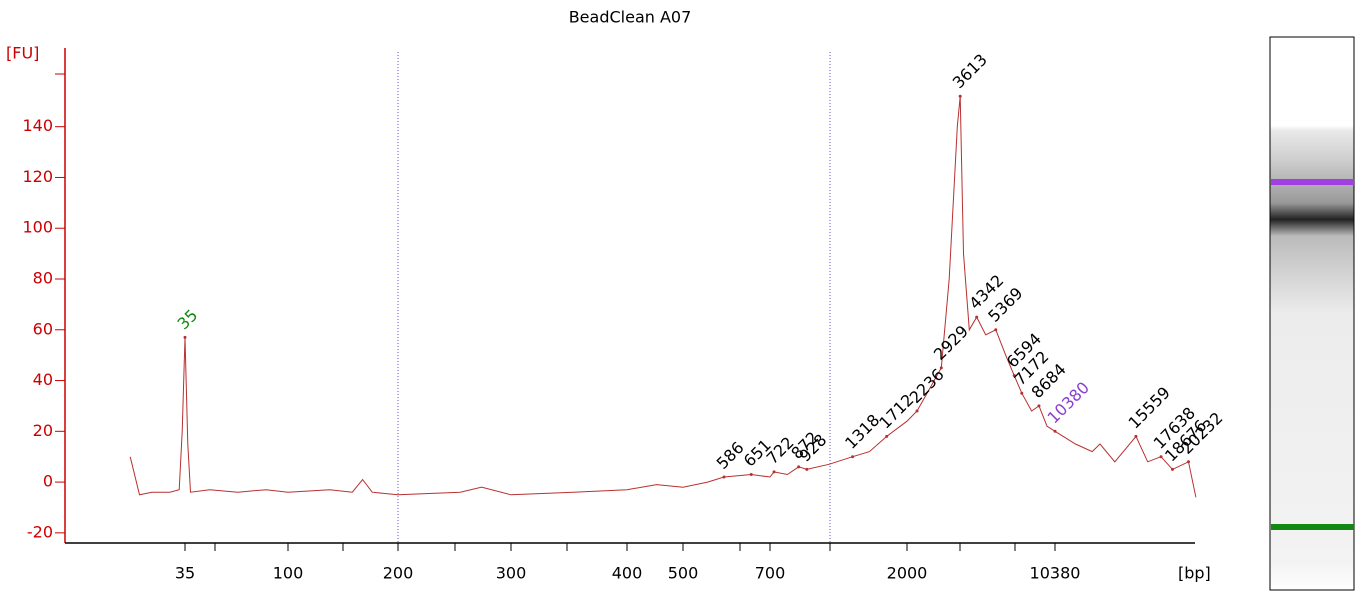 The height and width of the screenshot is (607, 1355). I want to click on x-tick-label: 200, so click(398, 573).